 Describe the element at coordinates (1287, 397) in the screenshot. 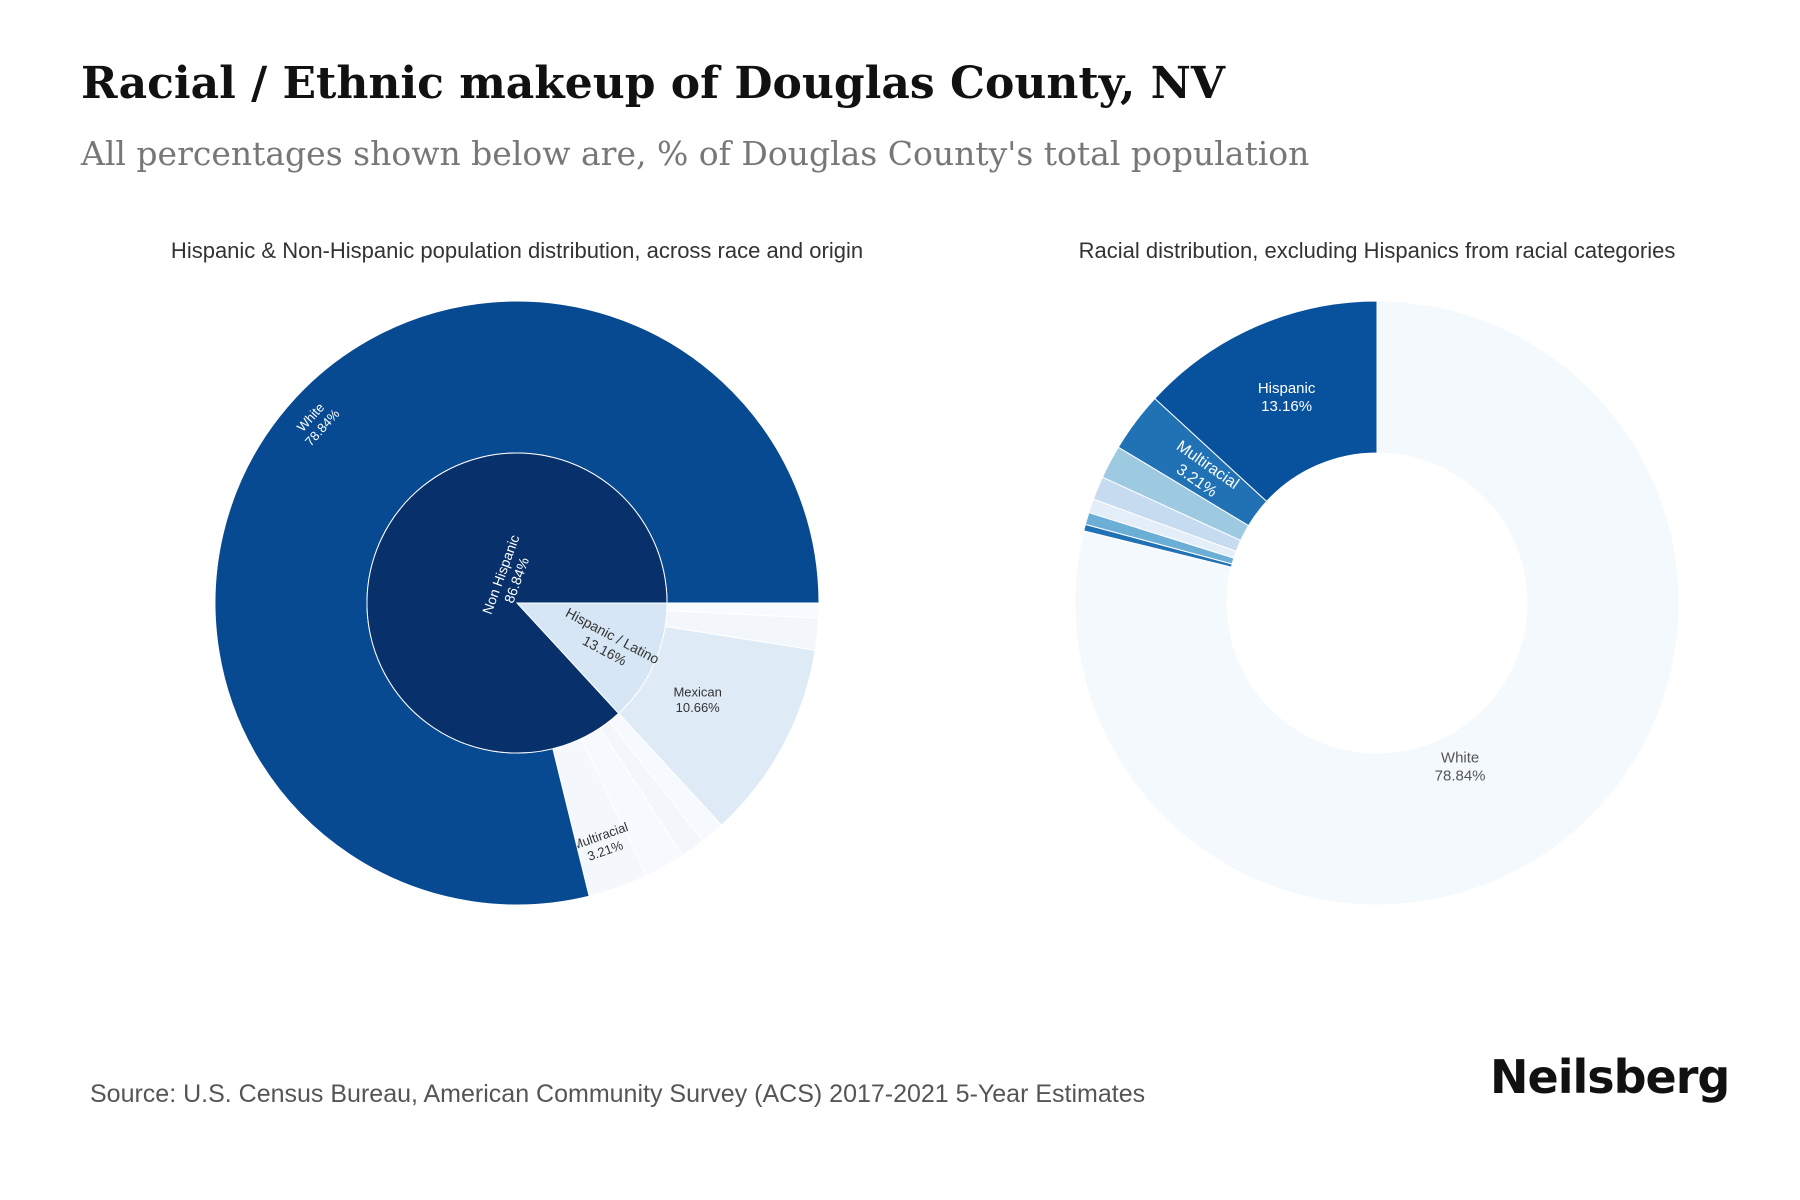

I see `donut-label-hispanic: Hispanic 13.16%` at that location.